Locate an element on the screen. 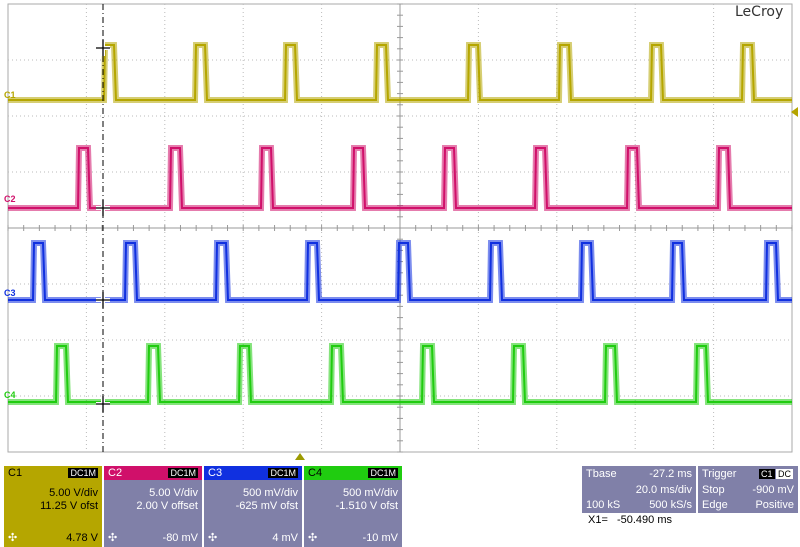 This screenshot has width=800, height=547. trigger-slope: Positive is located at coordinates (774, 505).